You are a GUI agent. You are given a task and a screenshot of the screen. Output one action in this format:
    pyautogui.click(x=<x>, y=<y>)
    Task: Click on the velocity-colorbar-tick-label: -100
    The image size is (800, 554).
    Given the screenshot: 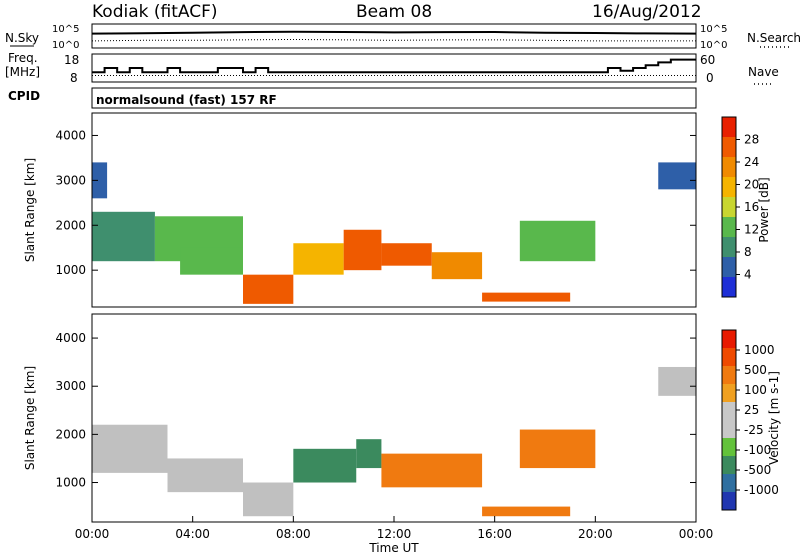 What is the action you would take?
    pyautogui.click(x=757, y=450)
    